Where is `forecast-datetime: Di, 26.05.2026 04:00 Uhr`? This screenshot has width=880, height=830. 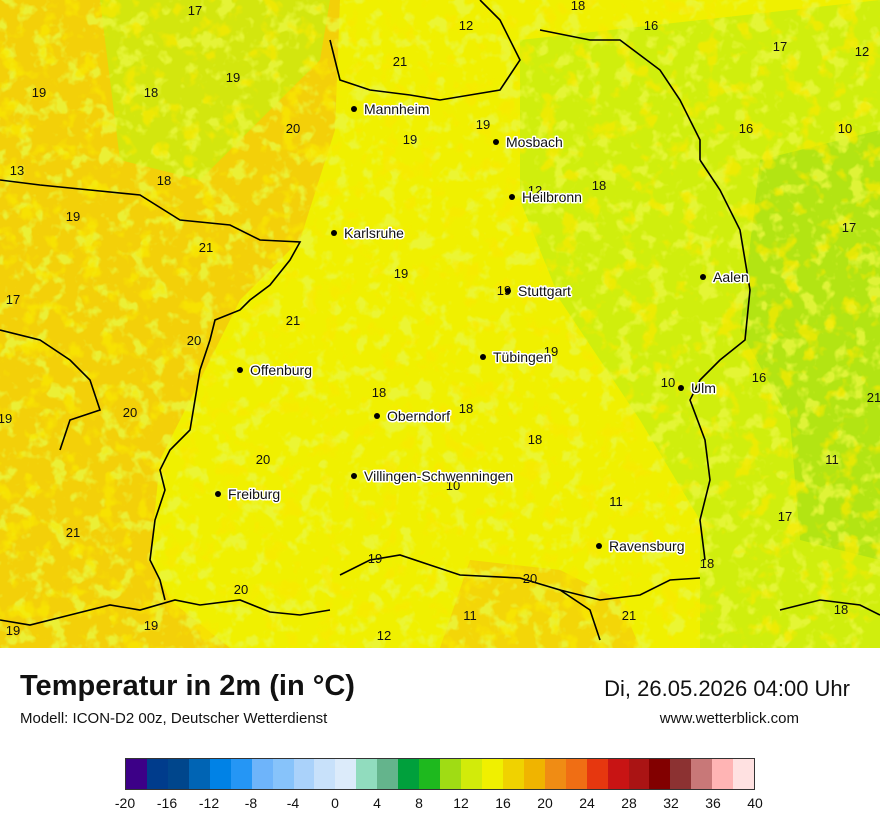 forecast-datetime: Di, 26.05.2026 04:00 Uhr is located at coordinates (727, 688).